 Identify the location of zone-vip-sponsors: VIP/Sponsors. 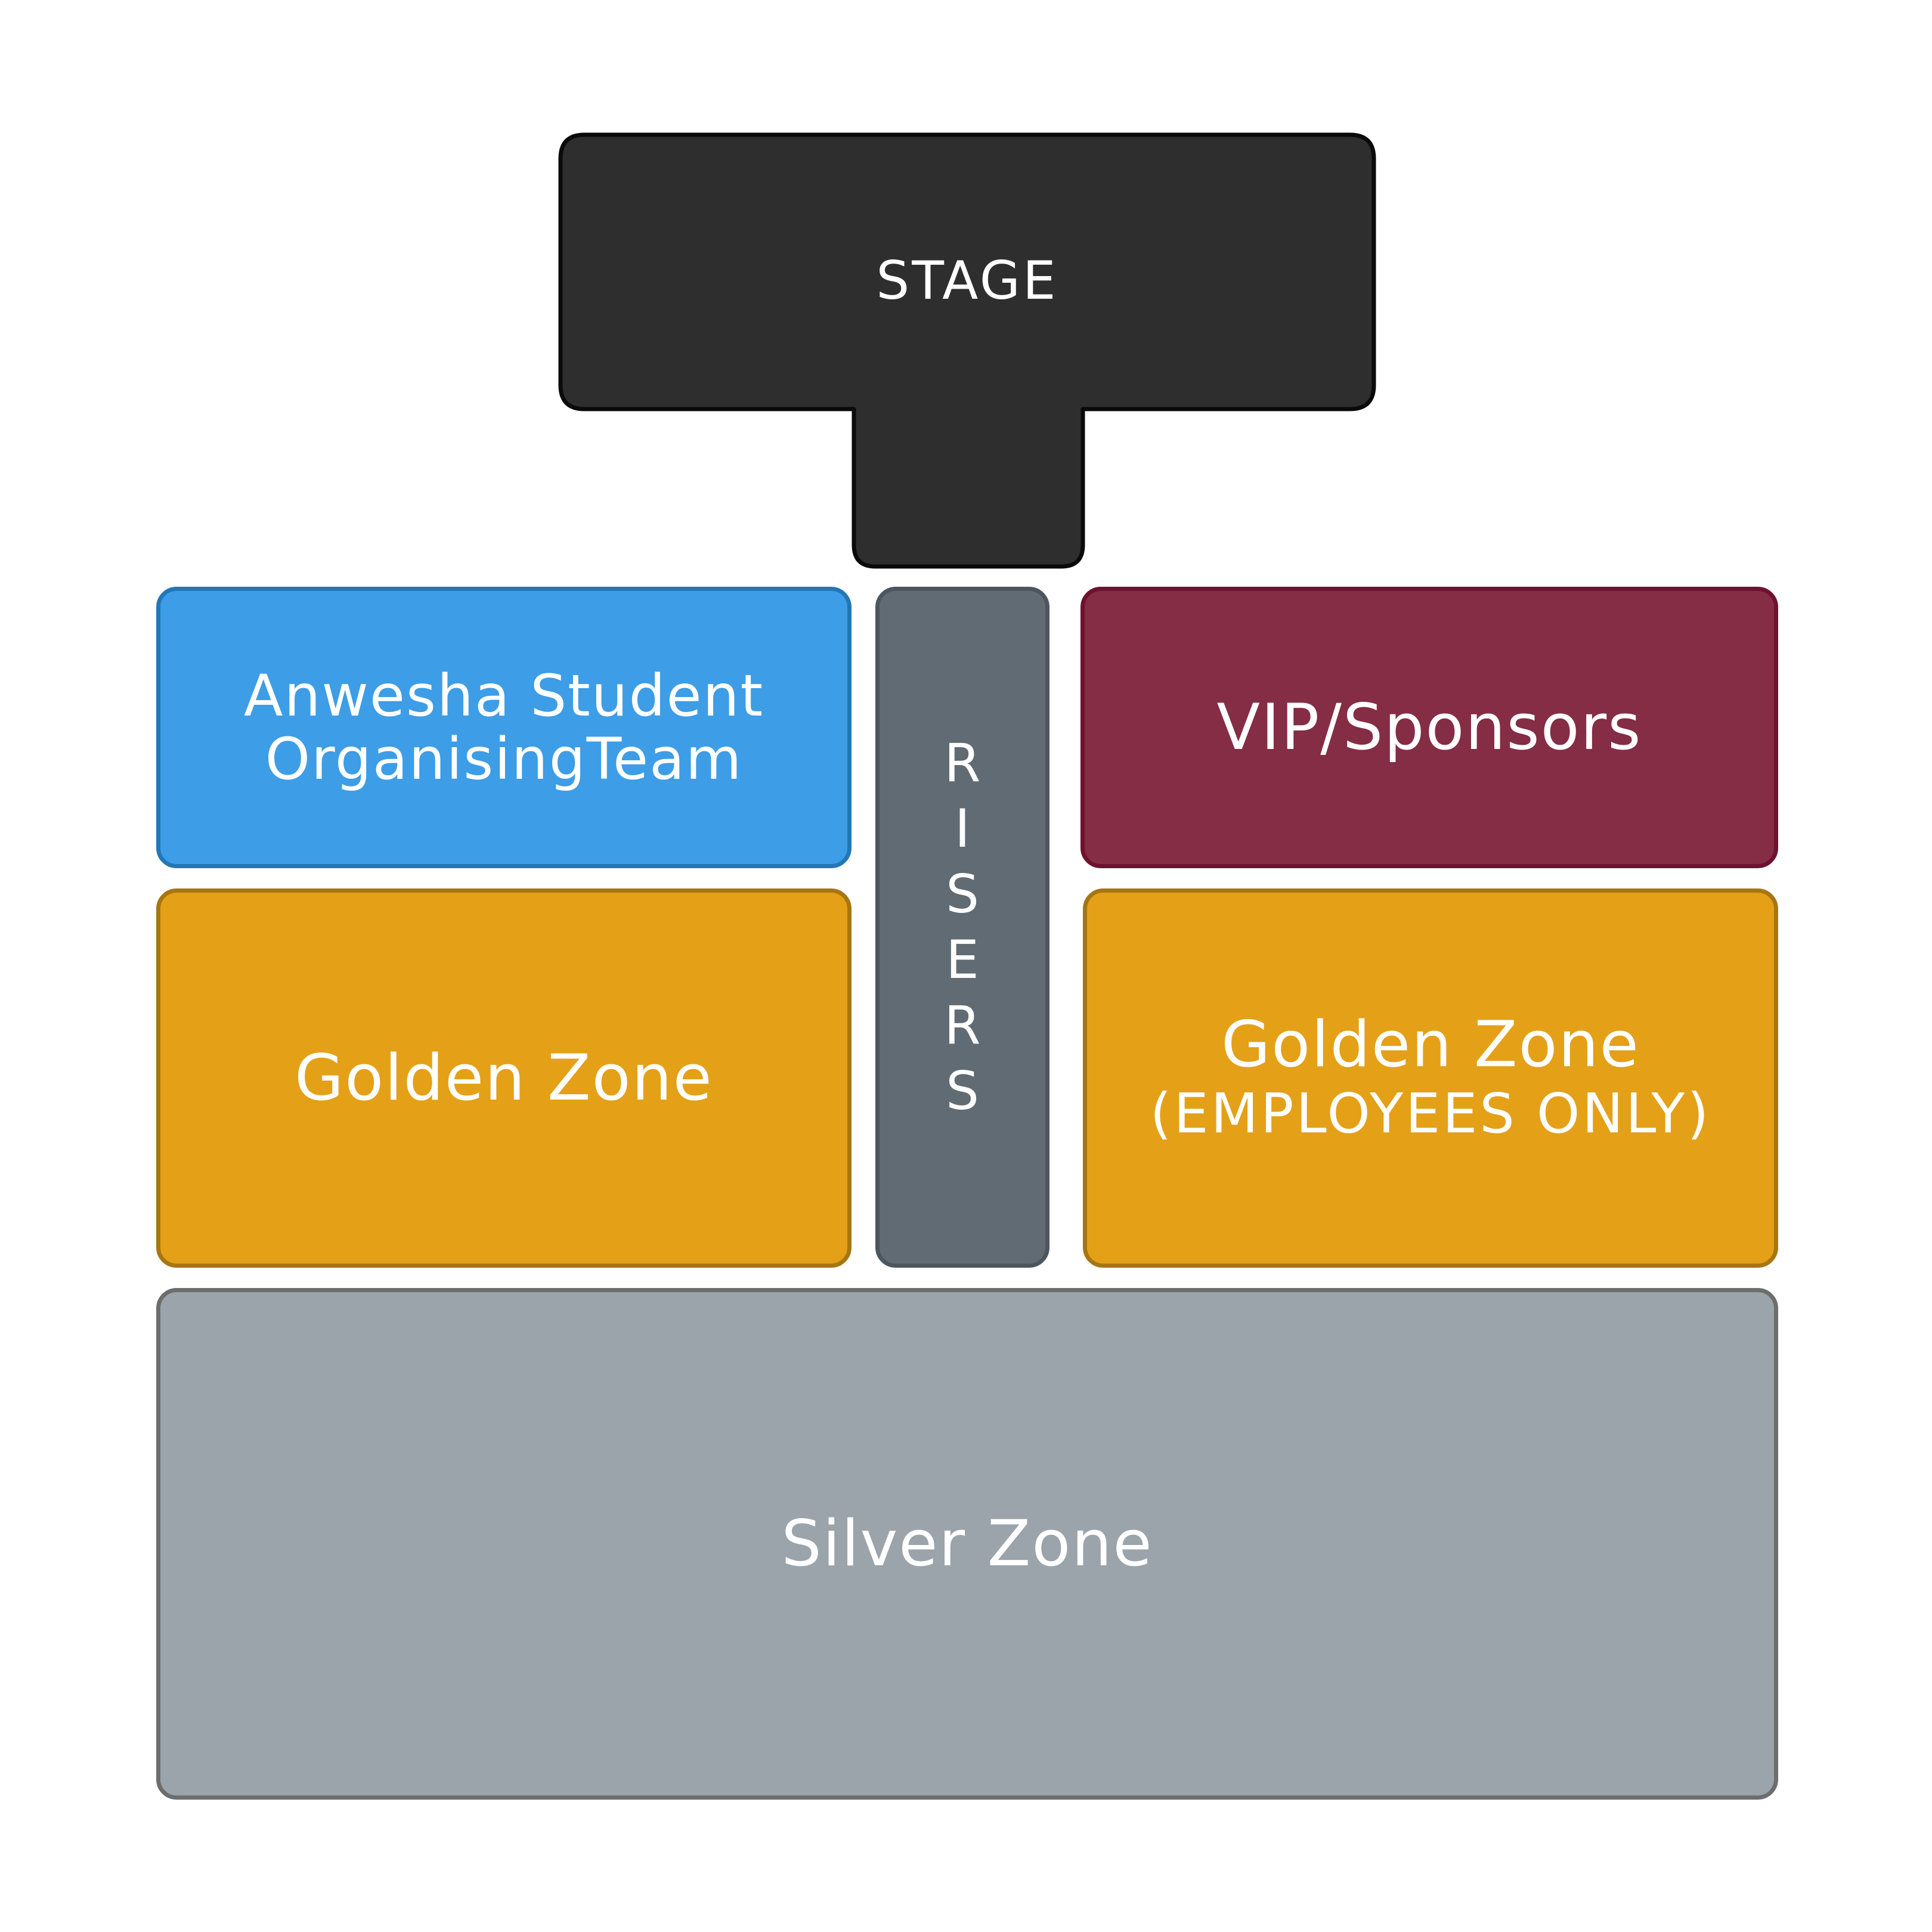
(1429, 727).